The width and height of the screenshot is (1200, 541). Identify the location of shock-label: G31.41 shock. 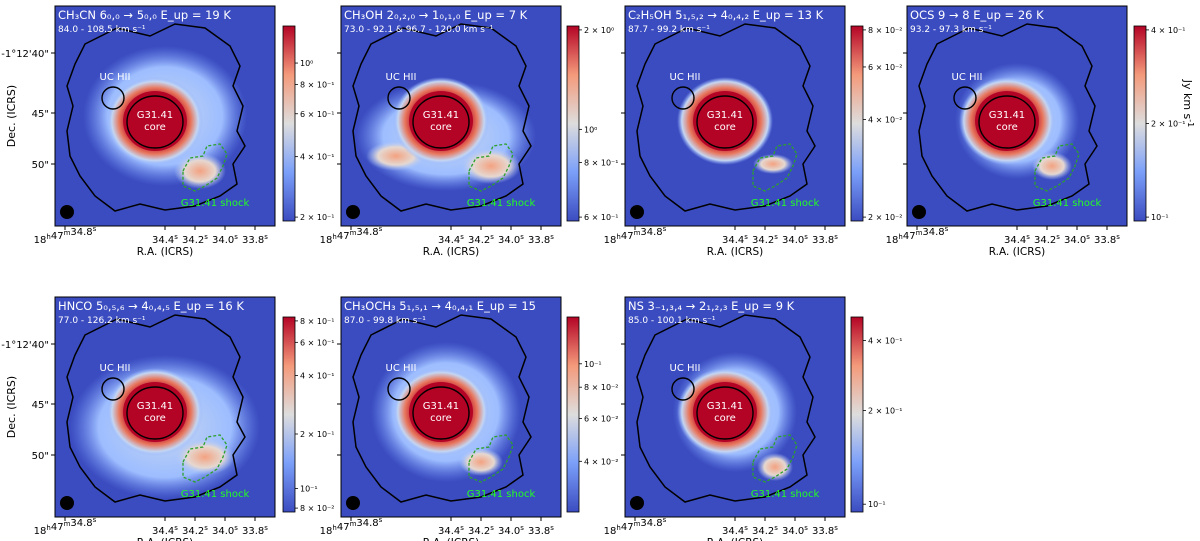
(501, 203).